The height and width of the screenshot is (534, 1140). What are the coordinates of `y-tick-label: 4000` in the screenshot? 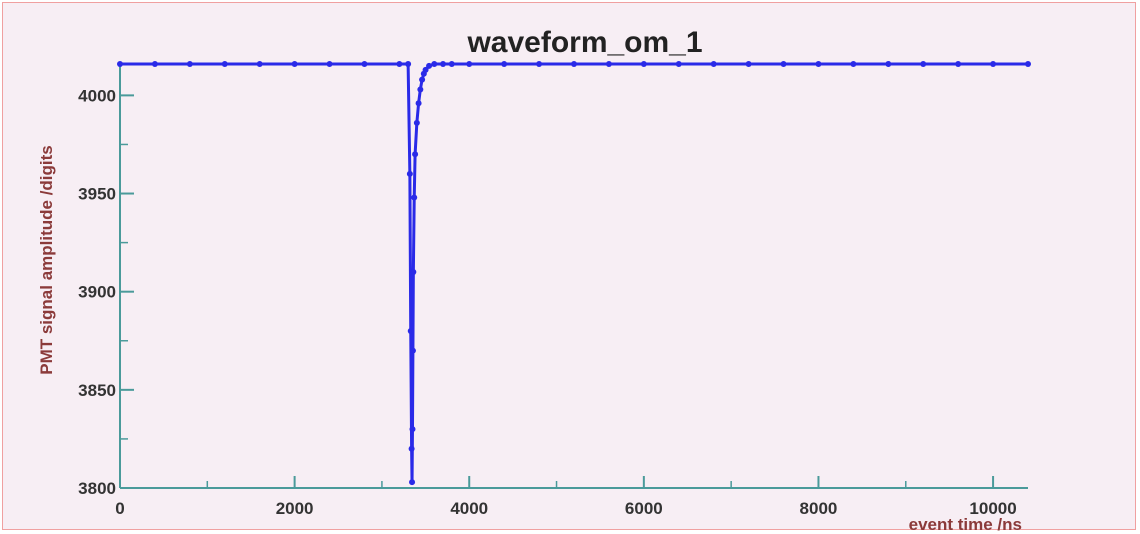 It's located at (97, 95).